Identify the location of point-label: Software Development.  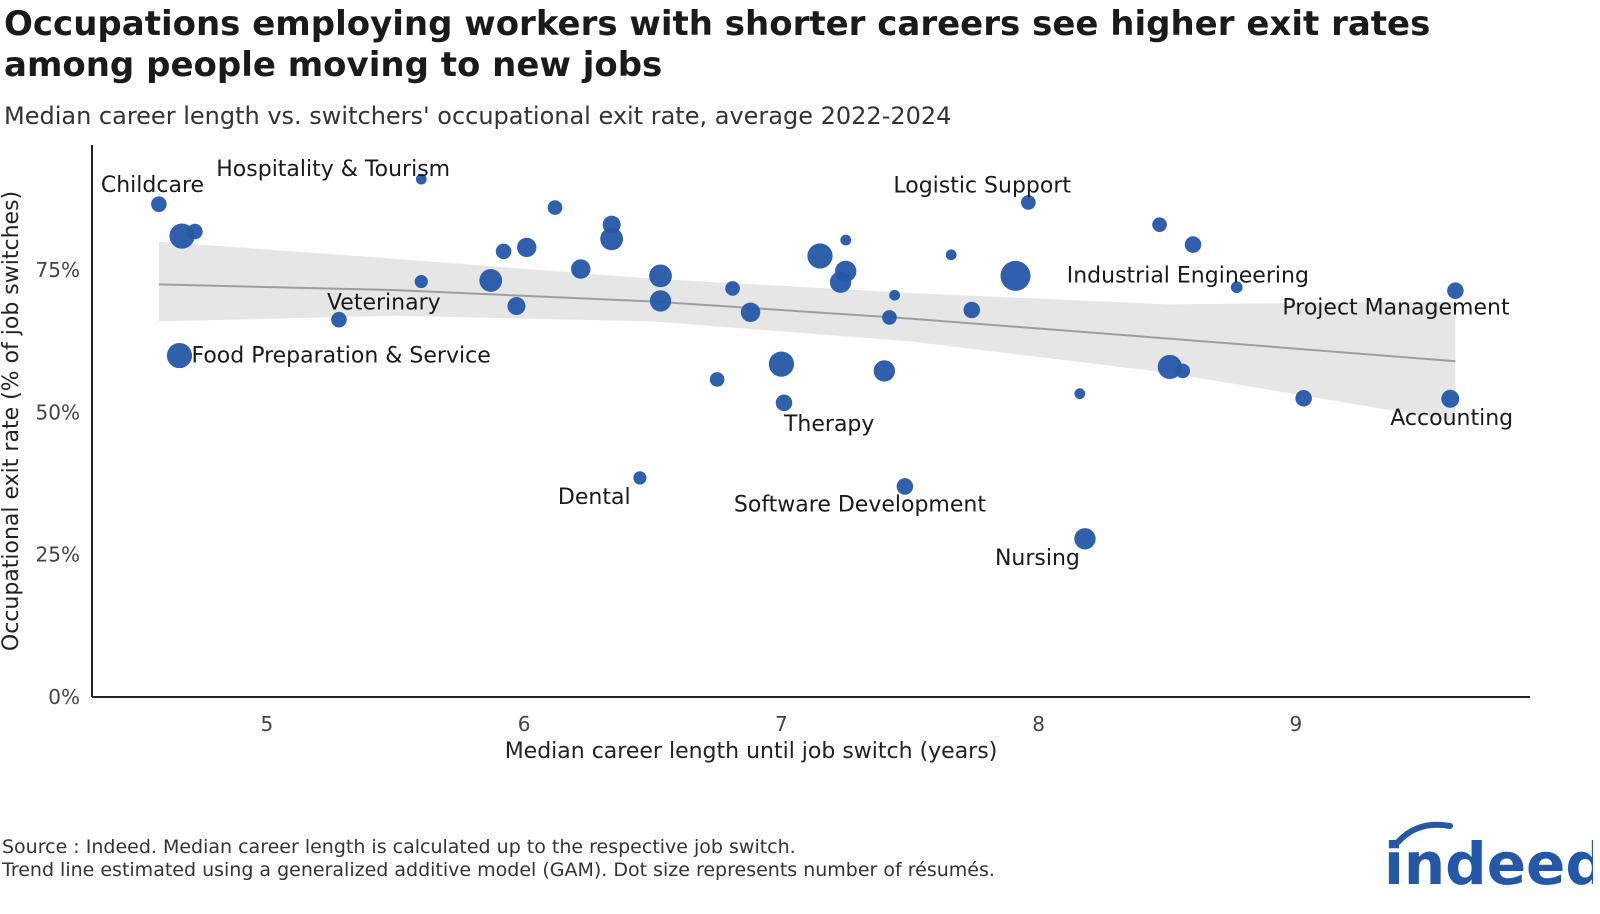
(860, 504).